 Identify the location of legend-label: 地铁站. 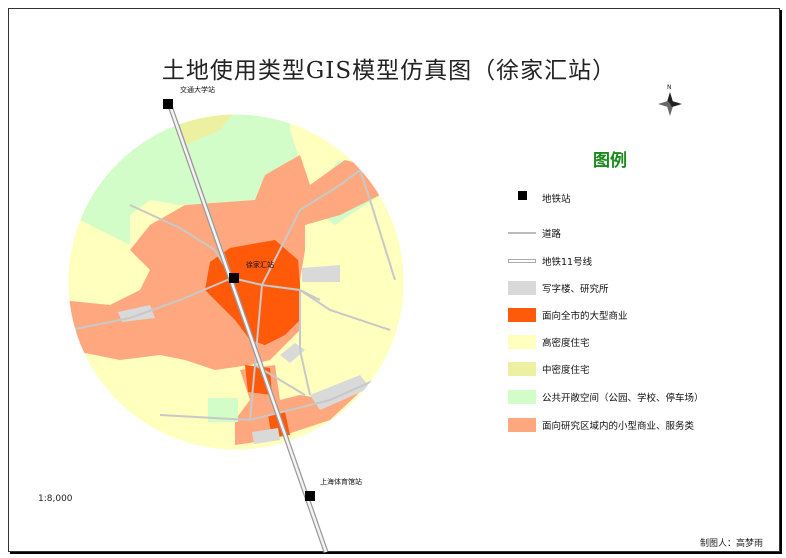
(556, 199).